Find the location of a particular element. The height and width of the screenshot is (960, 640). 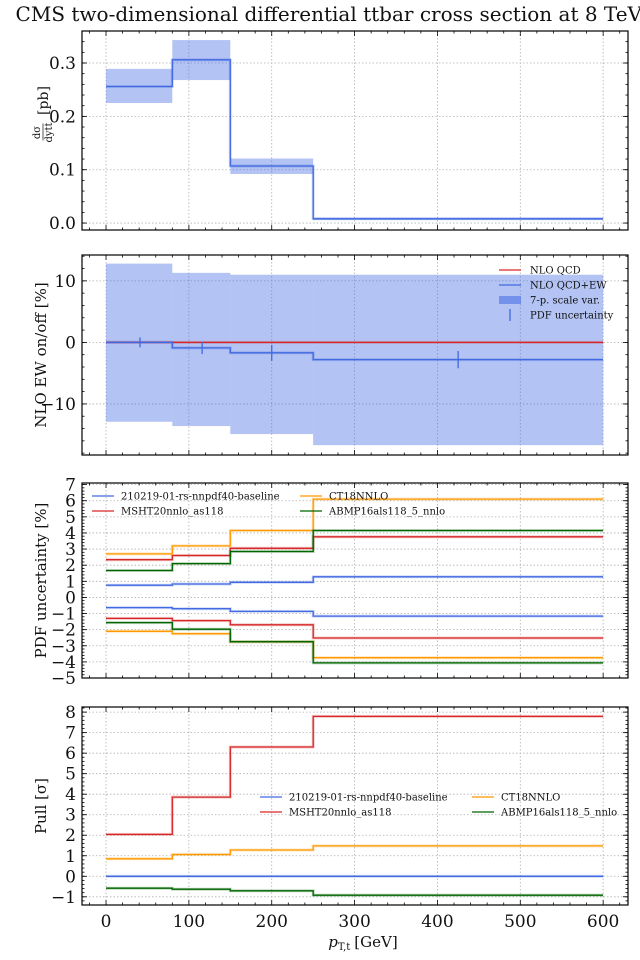

series-line-210219-01-rs-nnpdf40-baseline-lower is located at coordinates (355, 611).